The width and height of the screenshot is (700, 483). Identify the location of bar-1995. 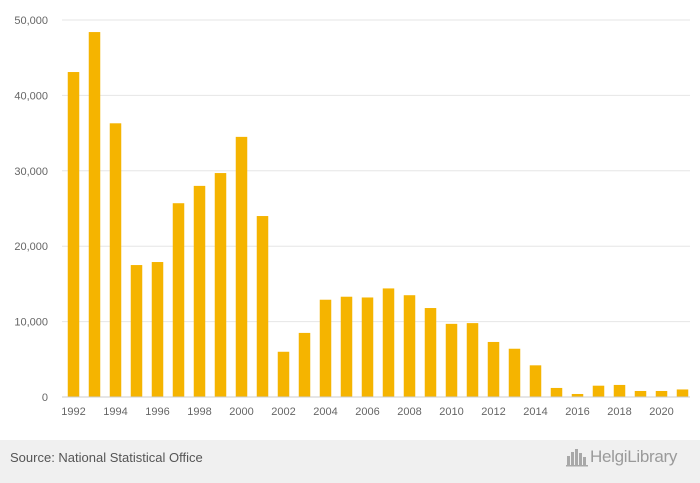
(136, 331).